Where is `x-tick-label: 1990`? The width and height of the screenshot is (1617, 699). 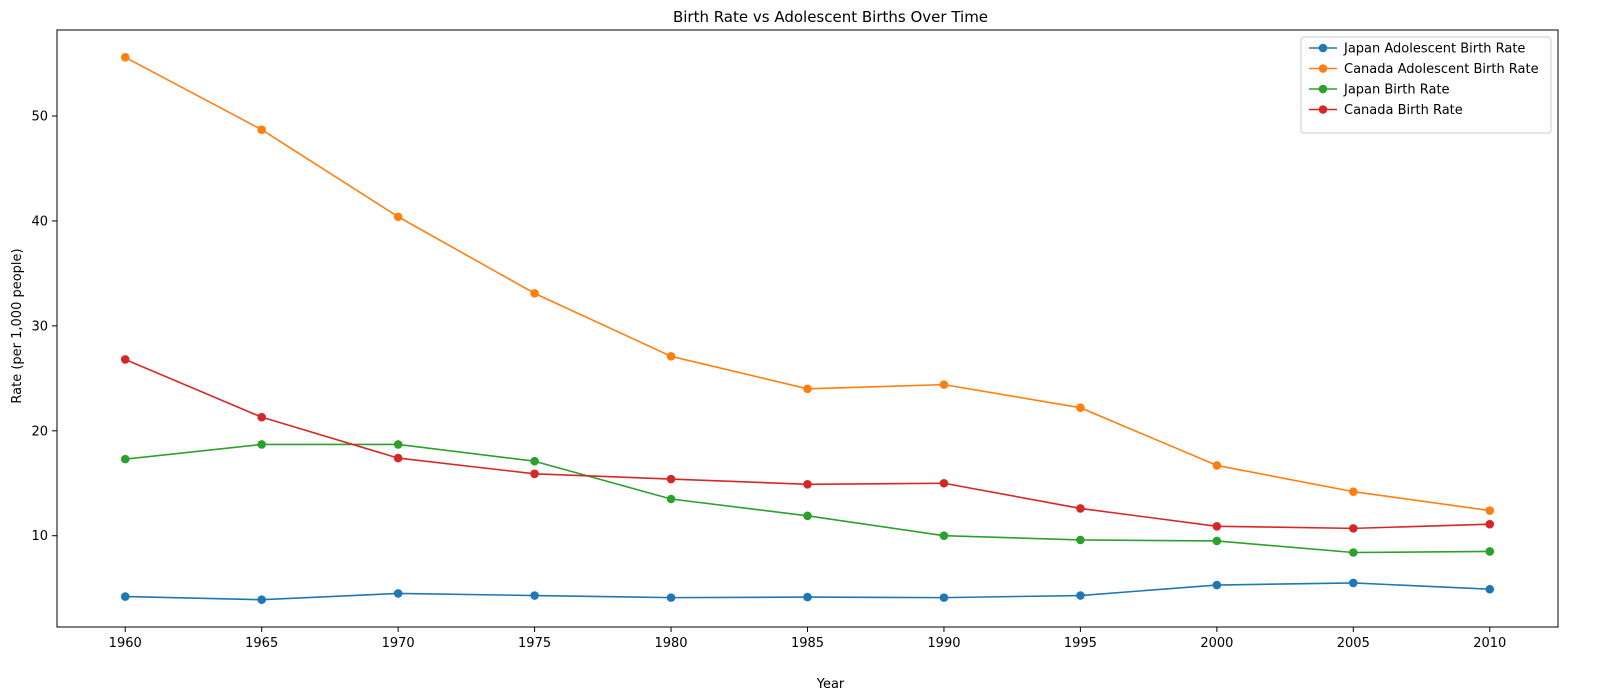
x-tick-label: 1990 is located at coordinates (943, 643).